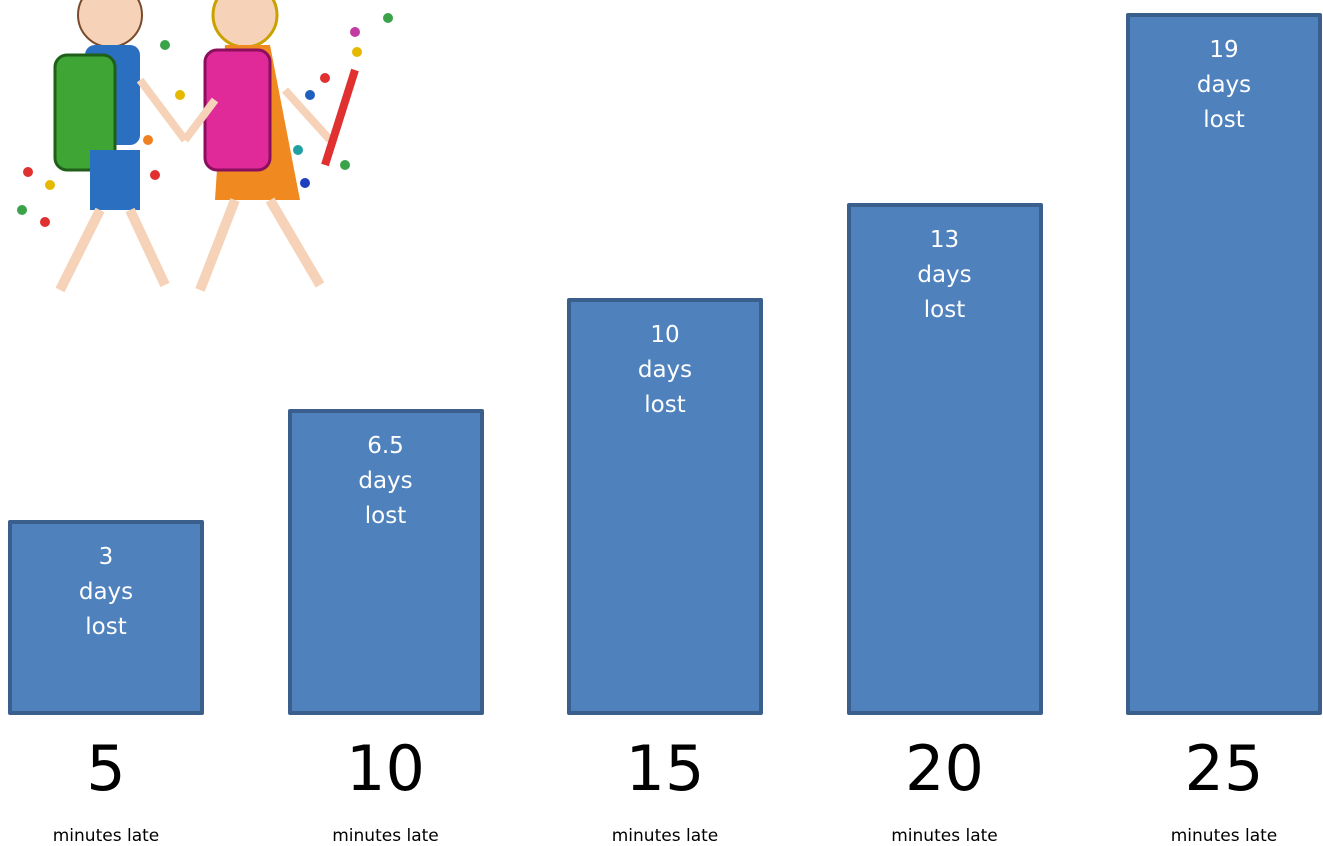 The width and height of the screenshot is (1323, 846). I want to click on bar: 3 days lost, so click(106, 617).